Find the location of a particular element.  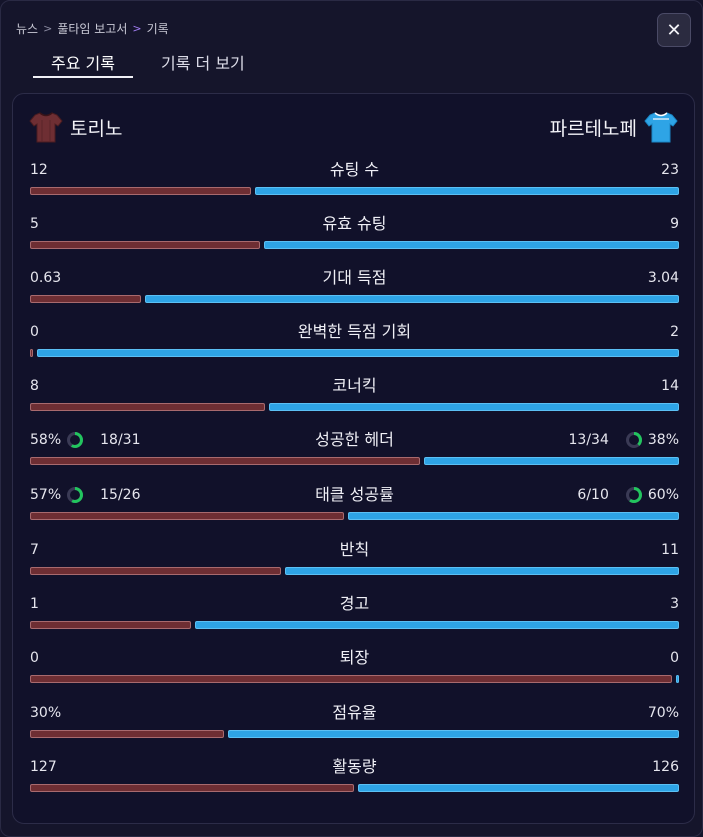

away-value: 2 is located at coordinates (674, 332).